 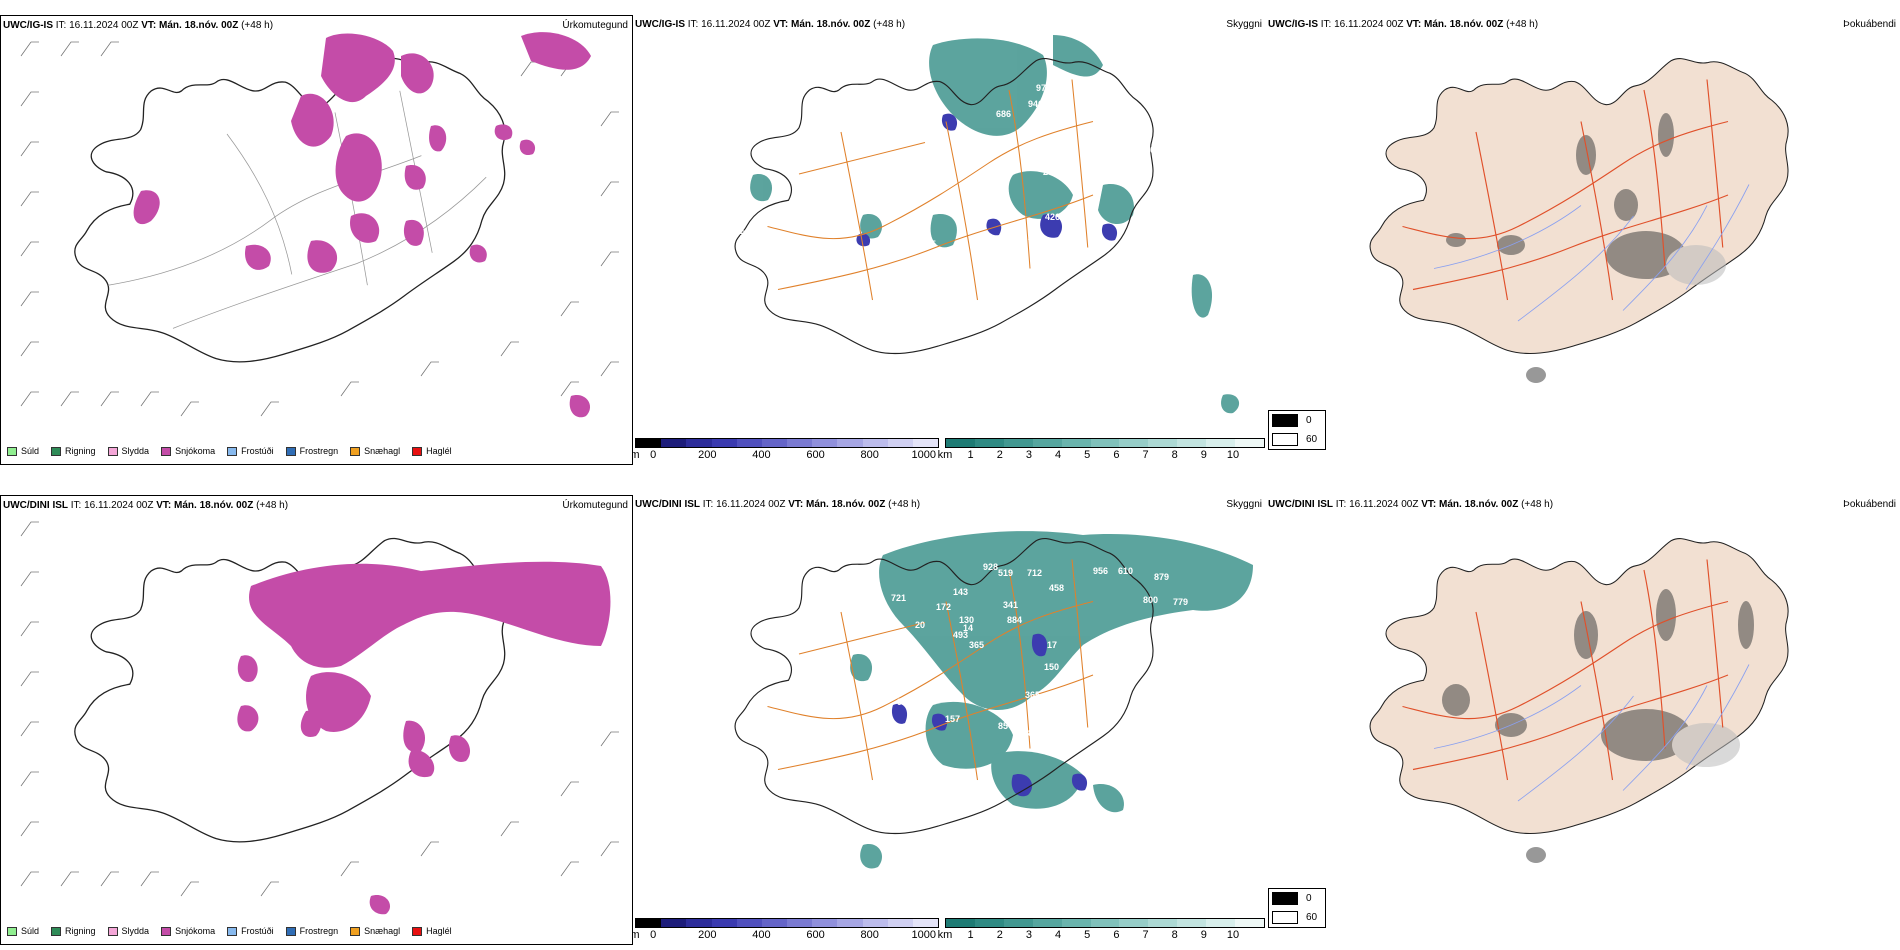 I want to click on ceiling-label: 230, so click(x=966, y=143).